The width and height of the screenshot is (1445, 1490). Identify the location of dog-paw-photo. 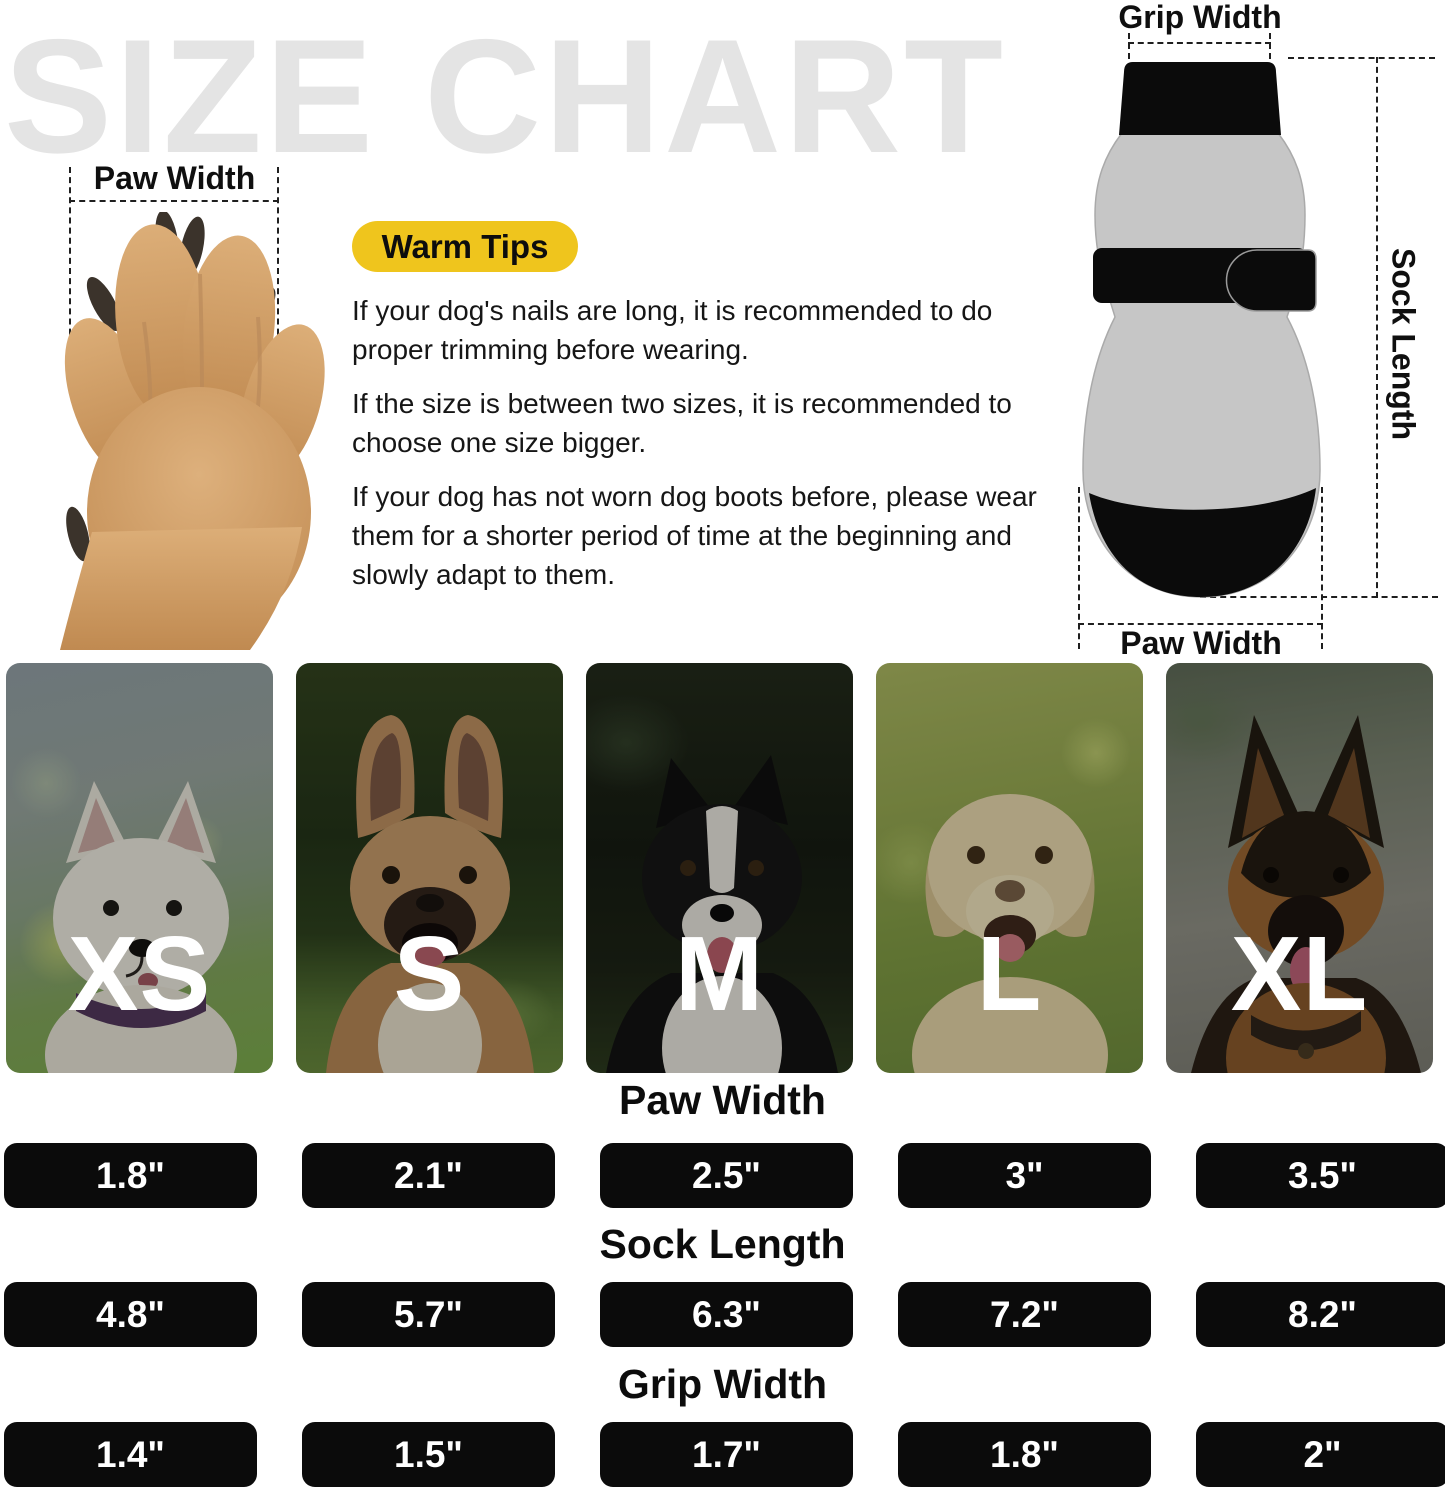
(192, 431).